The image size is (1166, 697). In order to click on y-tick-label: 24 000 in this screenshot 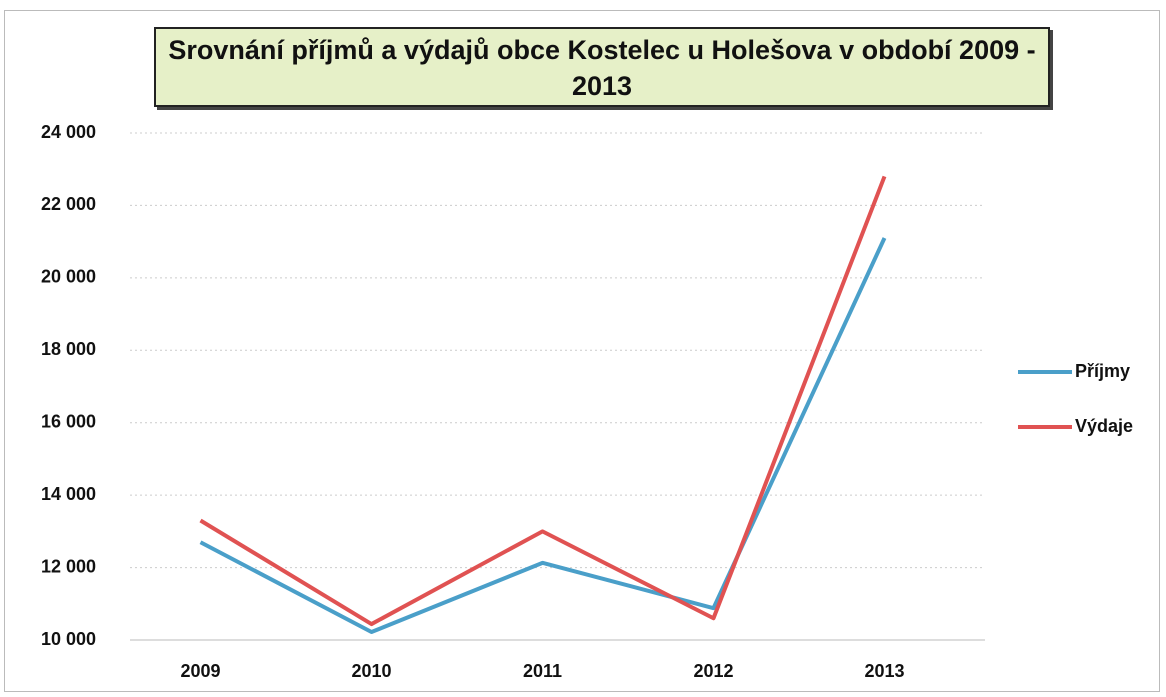, I will do `click(68, 132)`.